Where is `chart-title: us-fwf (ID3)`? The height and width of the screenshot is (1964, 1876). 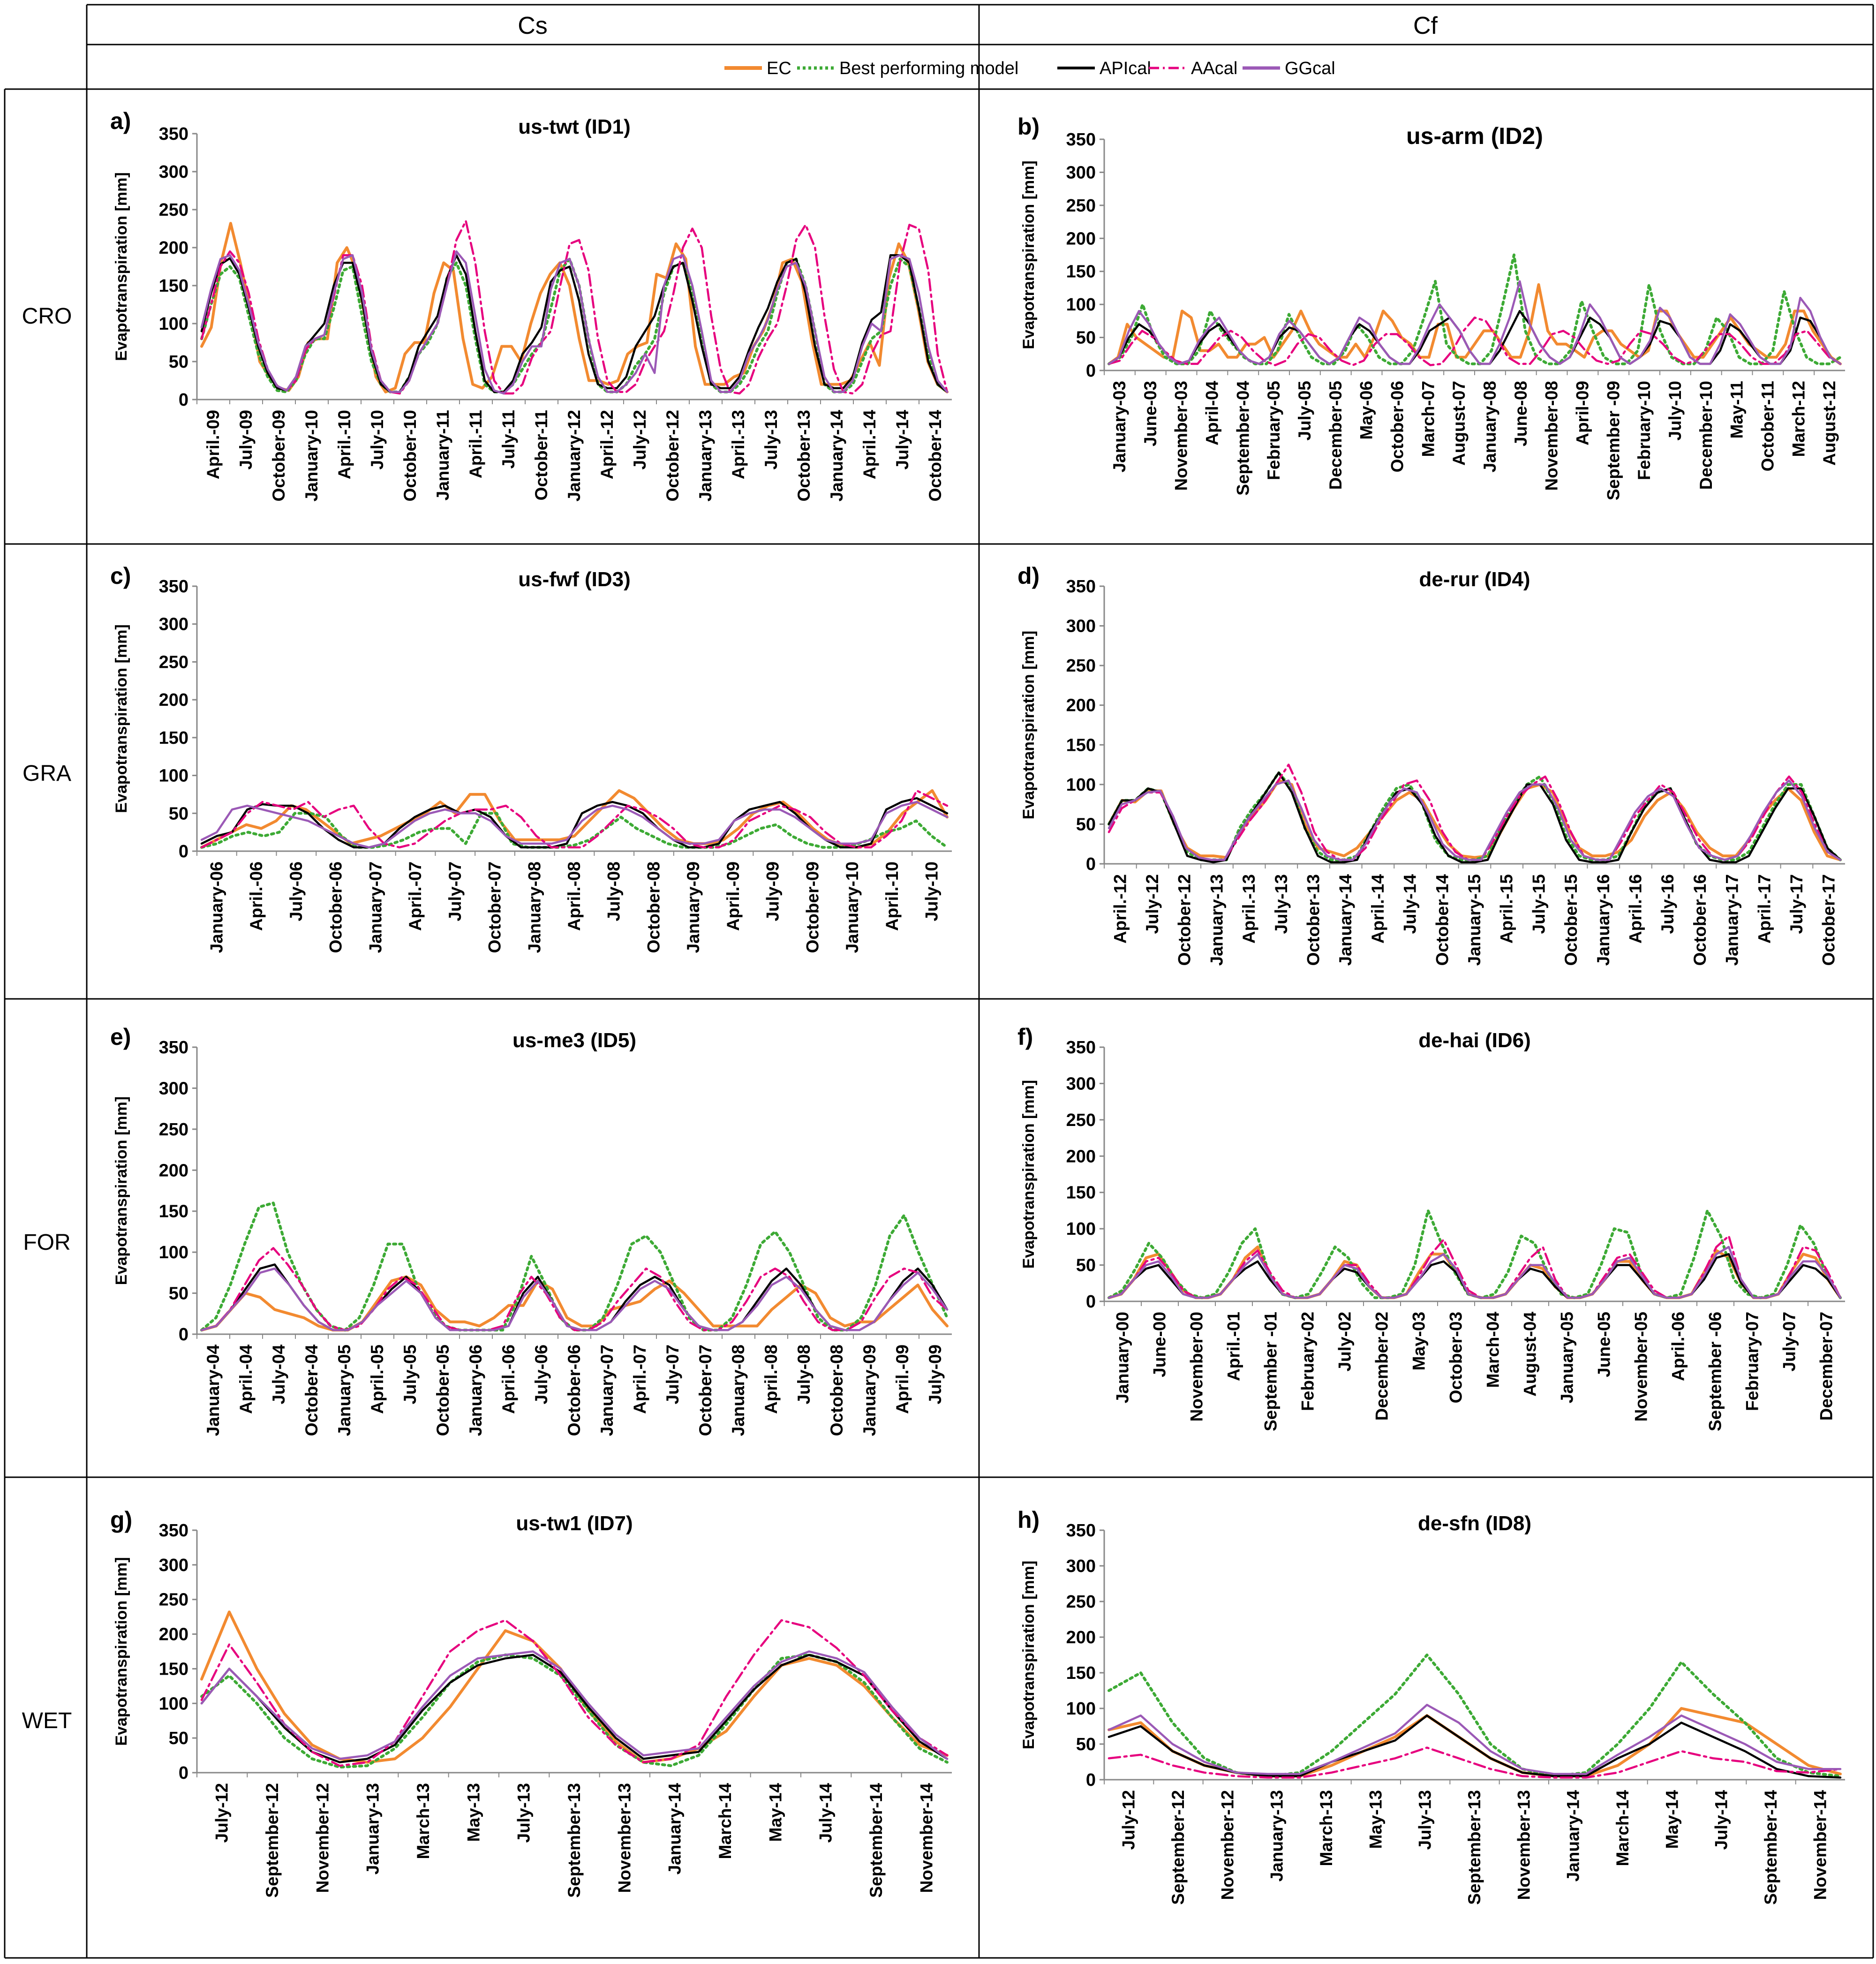
chart-title: us-fwf (ID3) is located at coordinates (574, 580).